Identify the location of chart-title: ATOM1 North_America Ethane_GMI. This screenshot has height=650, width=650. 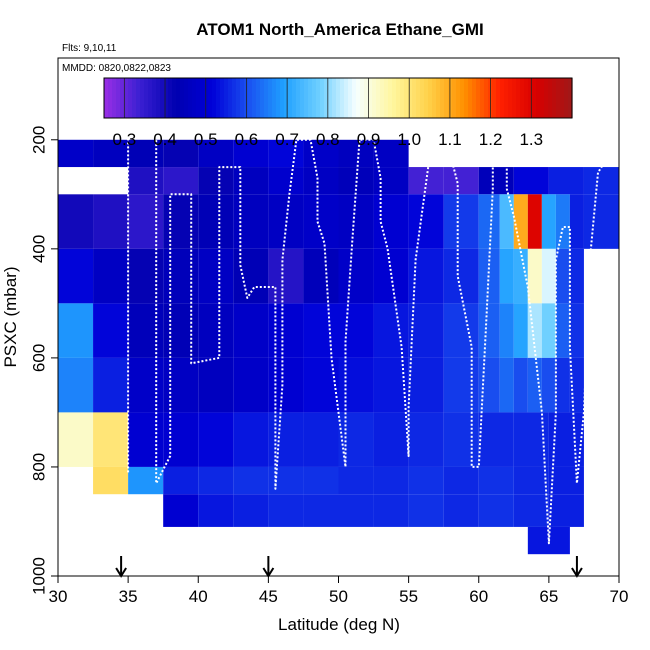
(340, 29).